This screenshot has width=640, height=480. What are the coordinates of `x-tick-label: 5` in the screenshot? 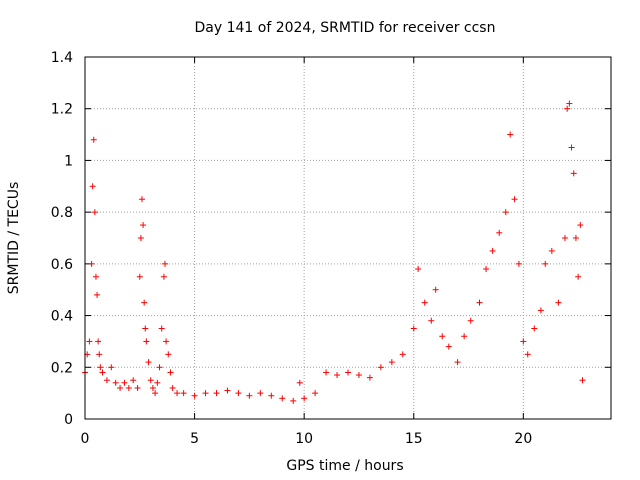 It's located at (194, 439).